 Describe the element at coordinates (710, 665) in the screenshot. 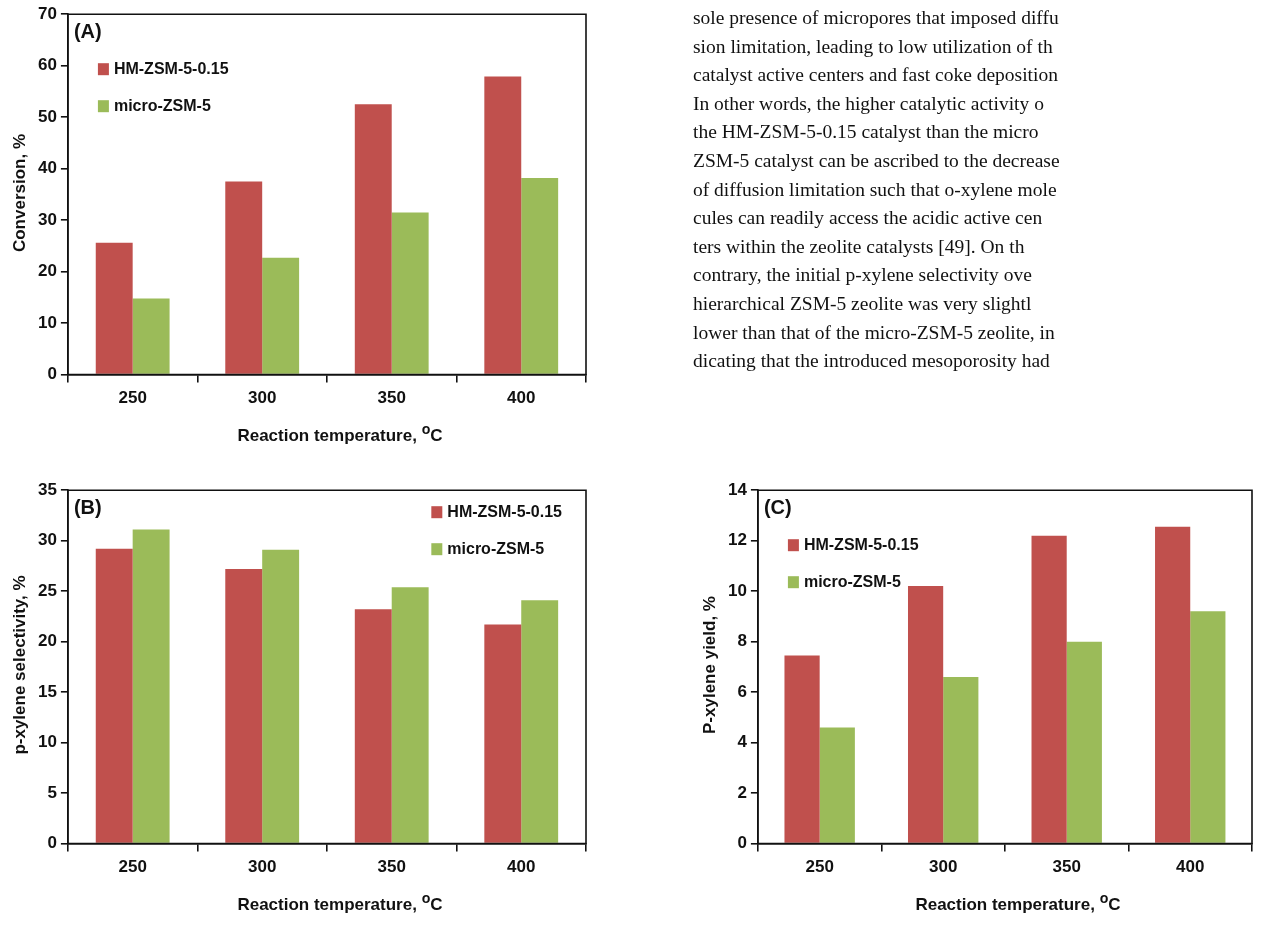

I see `y-axis-title: P-xylene yield, %` at that location.